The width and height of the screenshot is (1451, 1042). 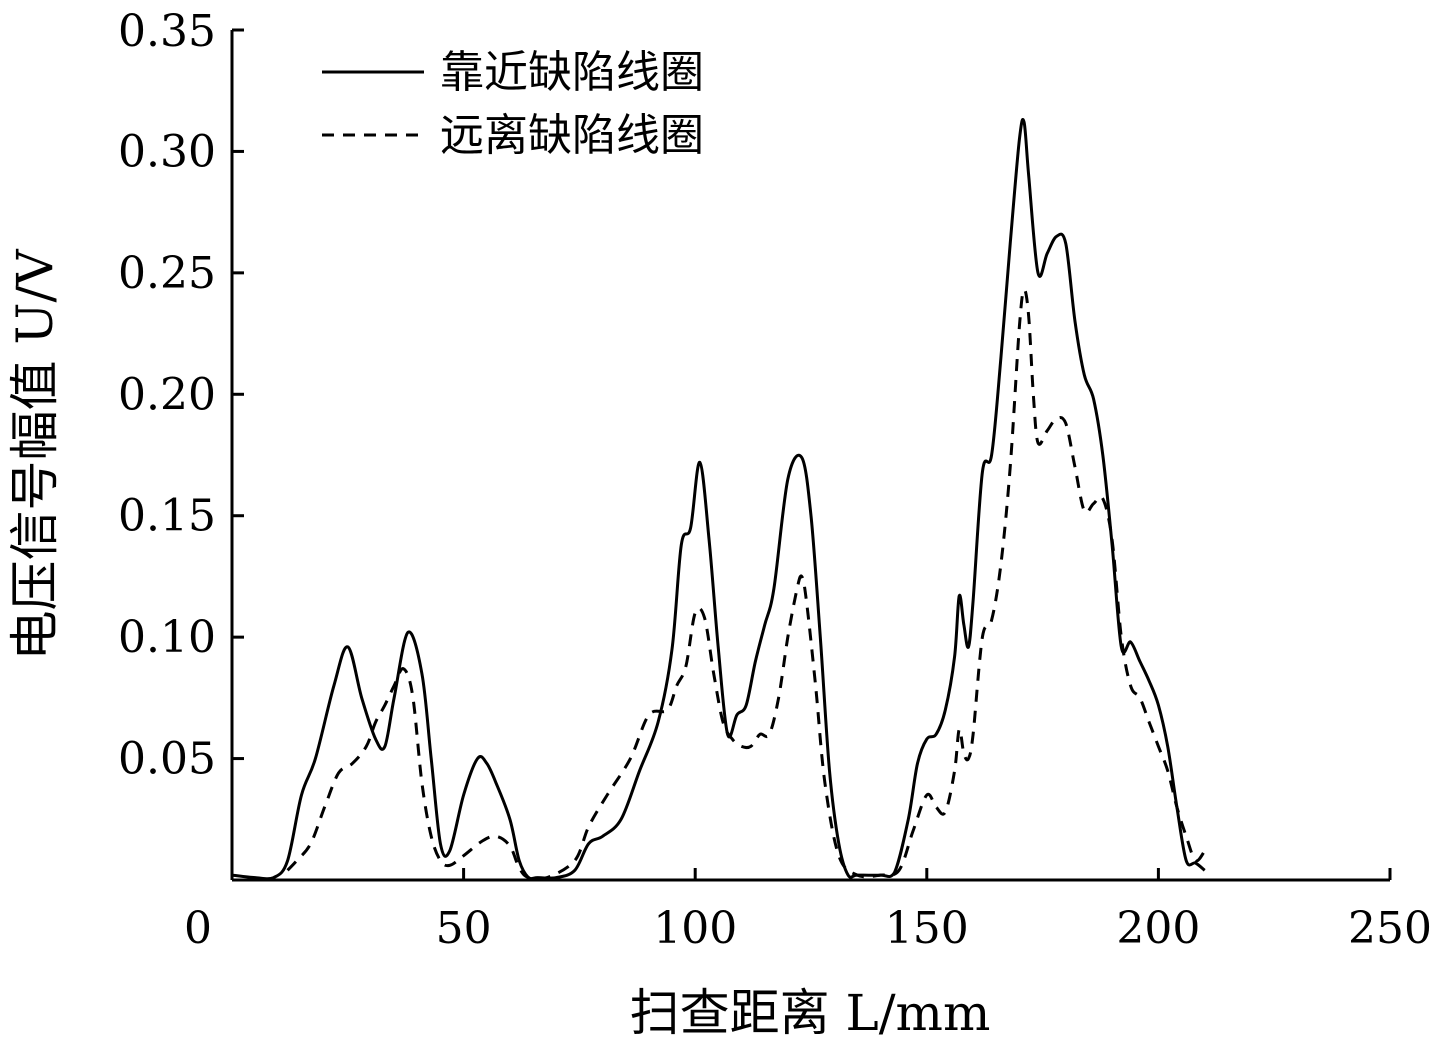 I want to click on y-axis-title: 电压信号幅值 U/V, so click(x=35, y=455).